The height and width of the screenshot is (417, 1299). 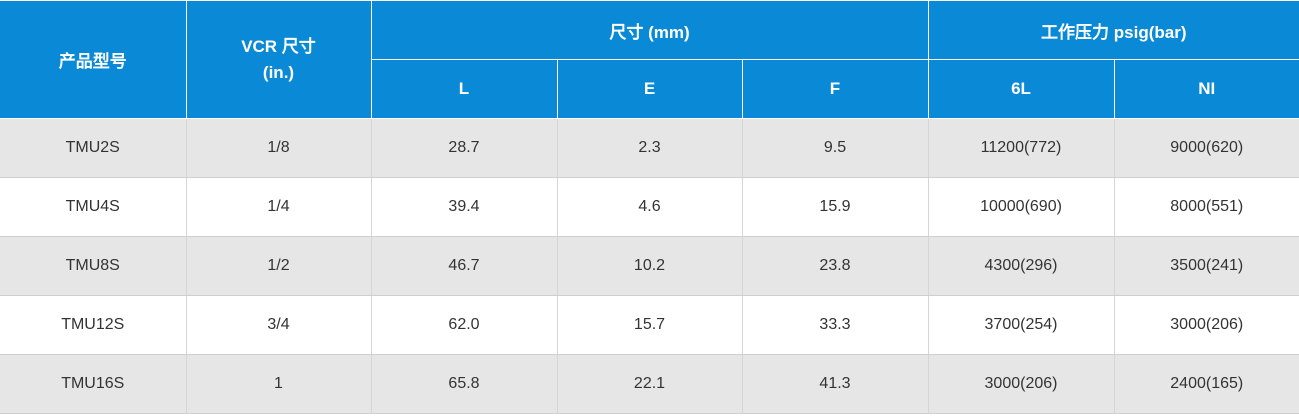 What do you see at coordinates (93, 148) in the screenshot?
I see `cell-model: TMU2S` at bounding box center [93, 148].